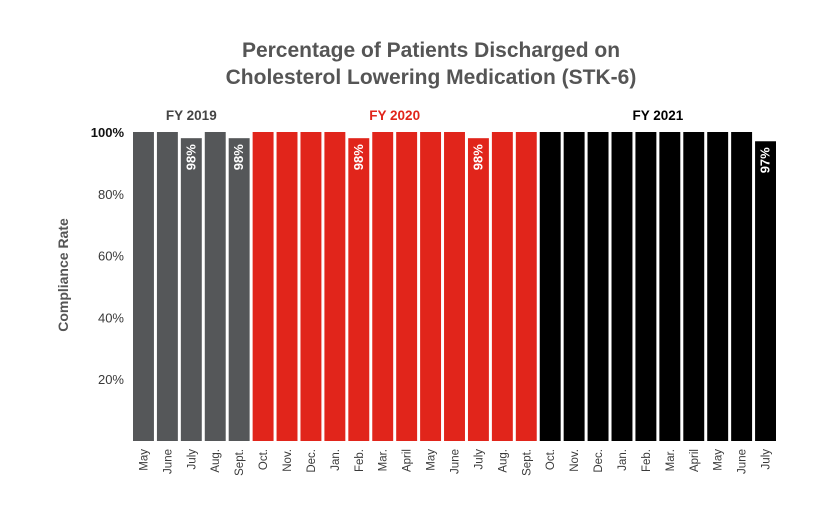 This screenshot has height=521, width=834. I want to click on y-tick-label: 20%, so click(111, 379).